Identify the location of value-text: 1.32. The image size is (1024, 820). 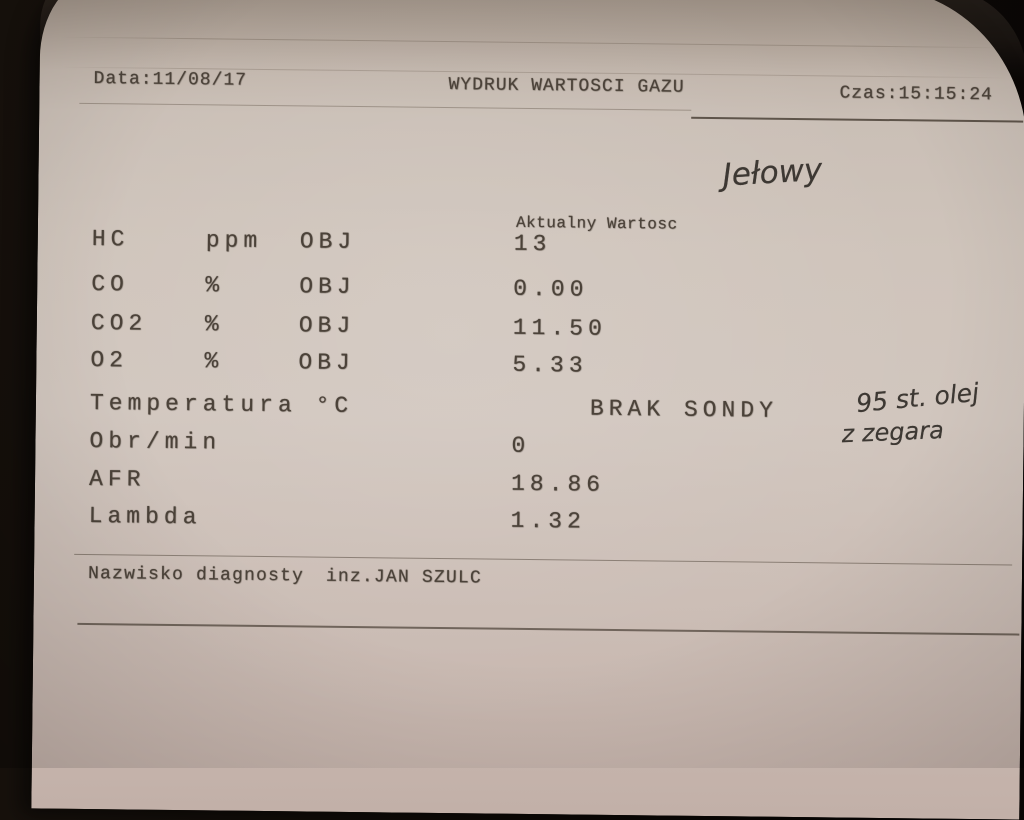
(548, 521).